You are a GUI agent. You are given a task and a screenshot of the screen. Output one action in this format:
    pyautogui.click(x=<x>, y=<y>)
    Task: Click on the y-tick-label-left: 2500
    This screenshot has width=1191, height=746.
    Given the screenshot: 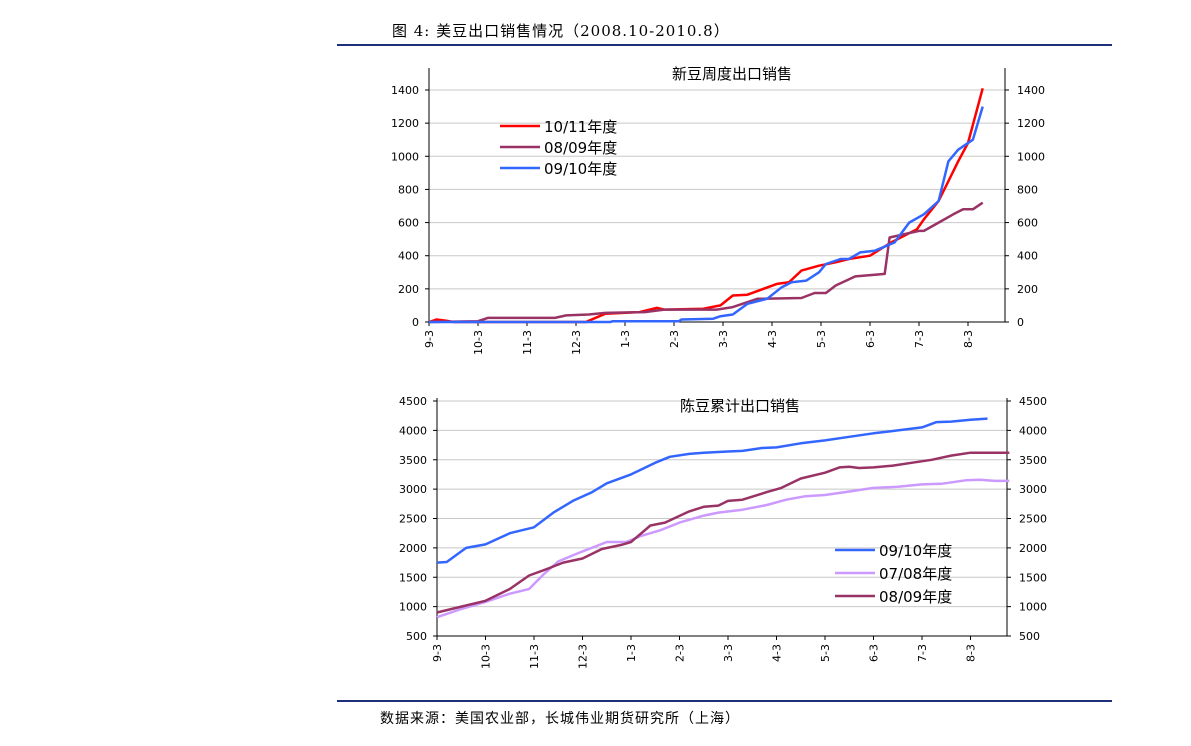 What is the action you would take?
    pyautogui.click(x=413, y=519)
    